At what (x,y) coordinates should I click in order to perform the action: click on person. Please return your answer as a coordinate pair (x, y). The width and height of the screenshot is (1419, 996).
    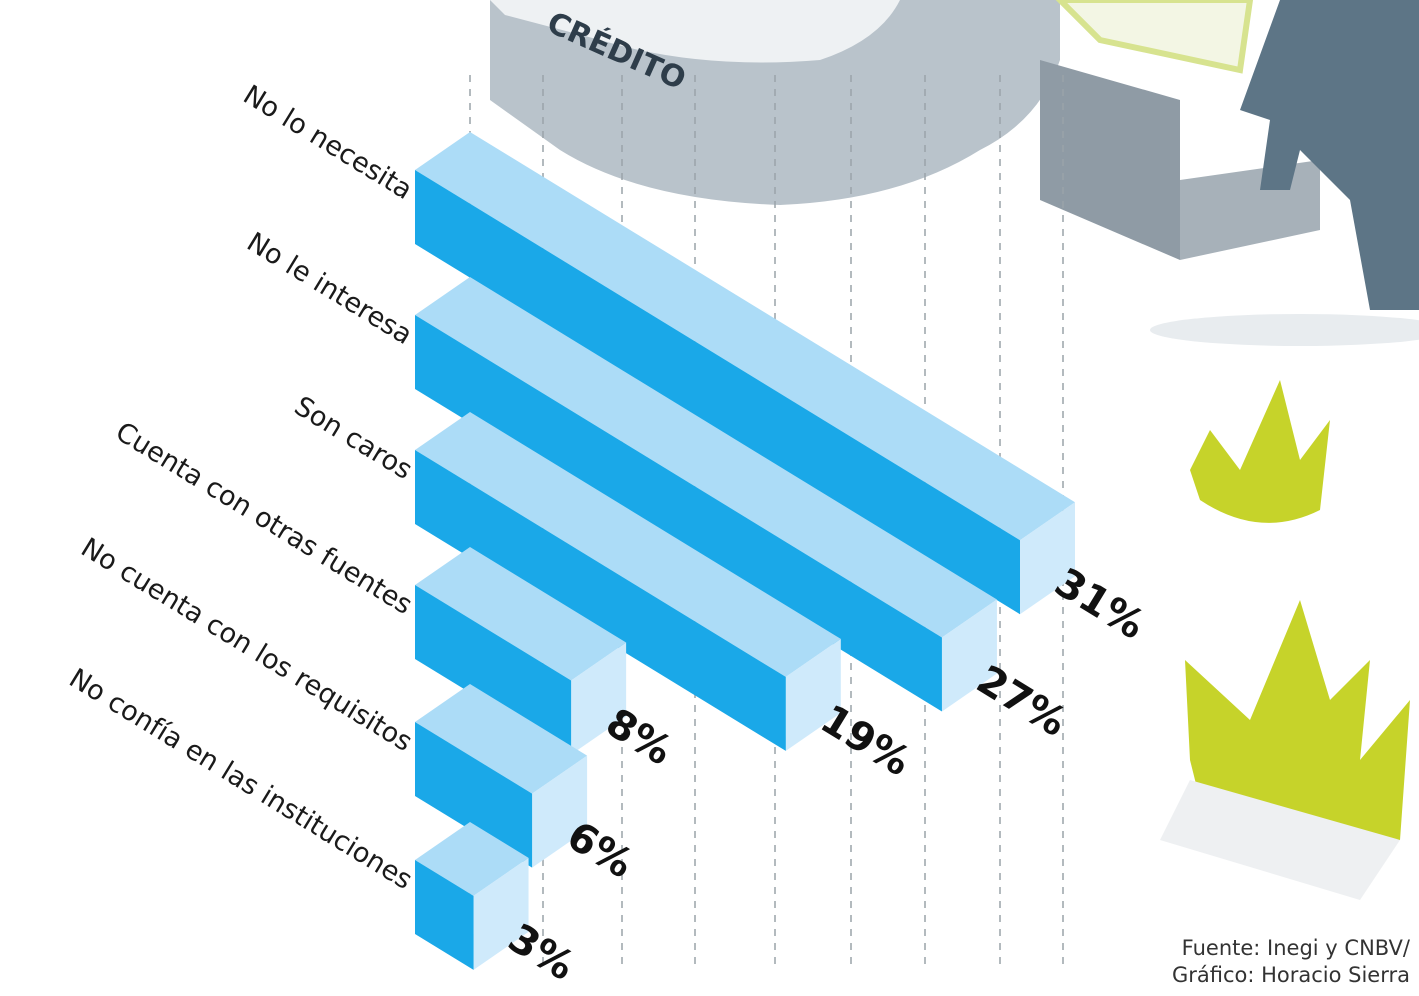
    Looking at the image, I should click on (1329, 155).